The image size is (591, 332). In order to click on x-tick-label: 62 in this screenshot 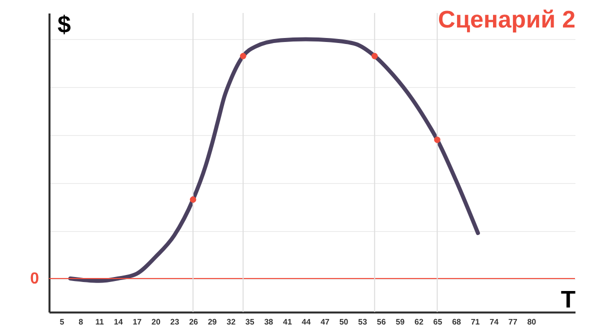, I will do `click(419, 322)`.